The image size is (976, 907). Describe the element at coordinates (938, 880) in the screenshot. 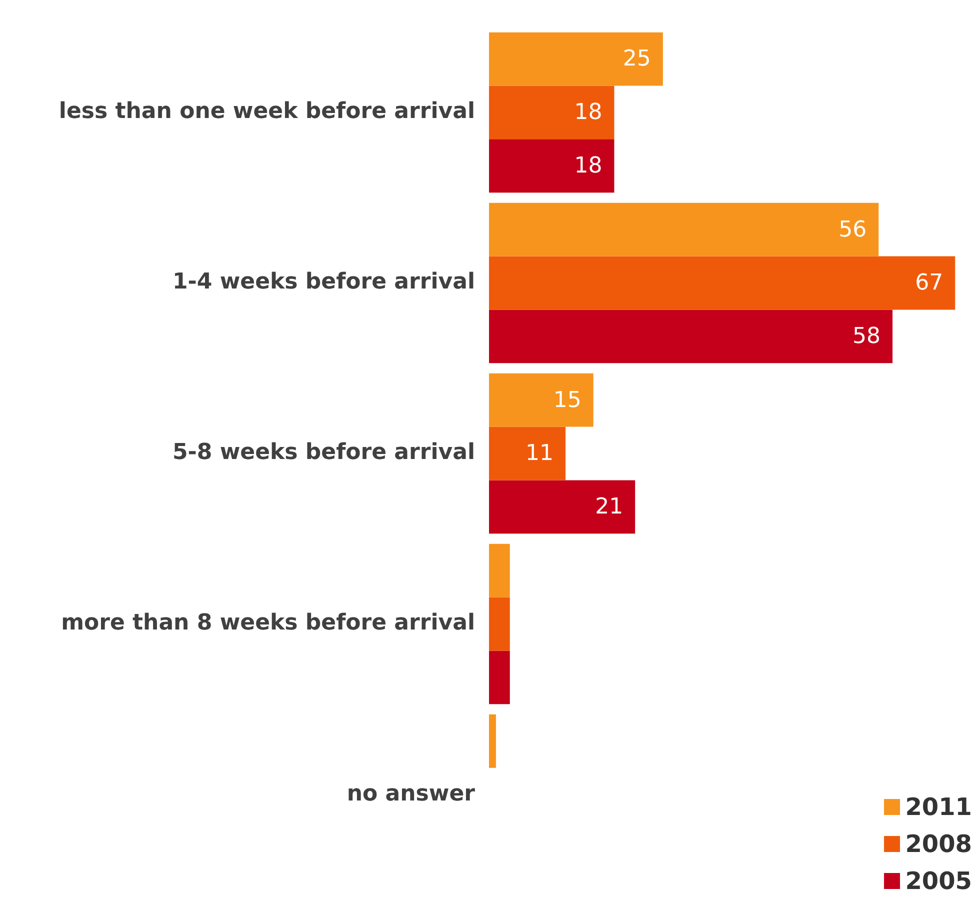

I see `legend-label: 2005` at that location.